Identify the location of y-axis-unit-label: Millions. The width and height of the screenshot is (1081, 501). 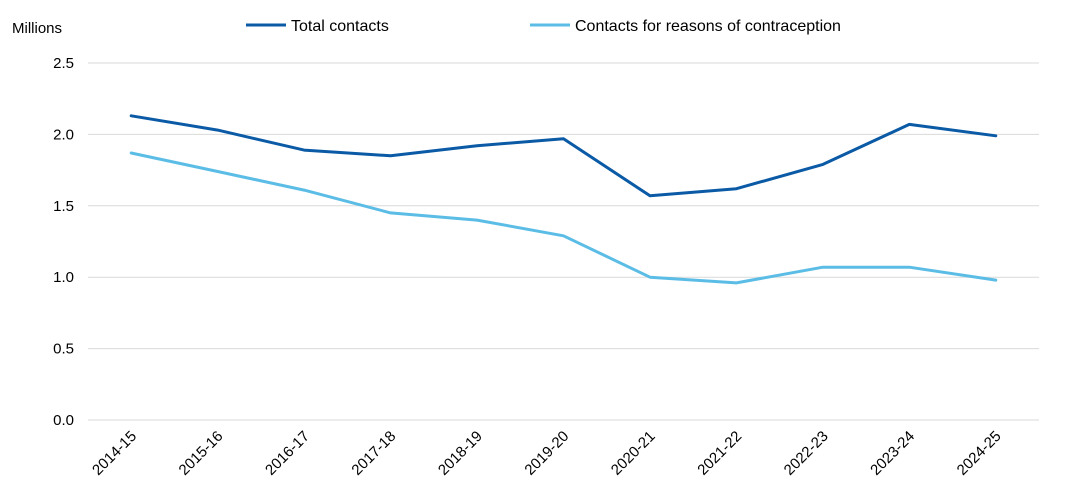
(37, 28).